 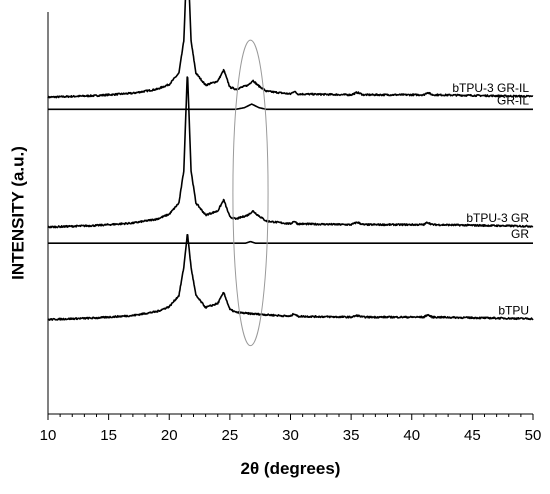 What do you see at coordinates (108, 435) in the screenshot?
I see `x-tick-label: 15` at bounding box center [108, 435].